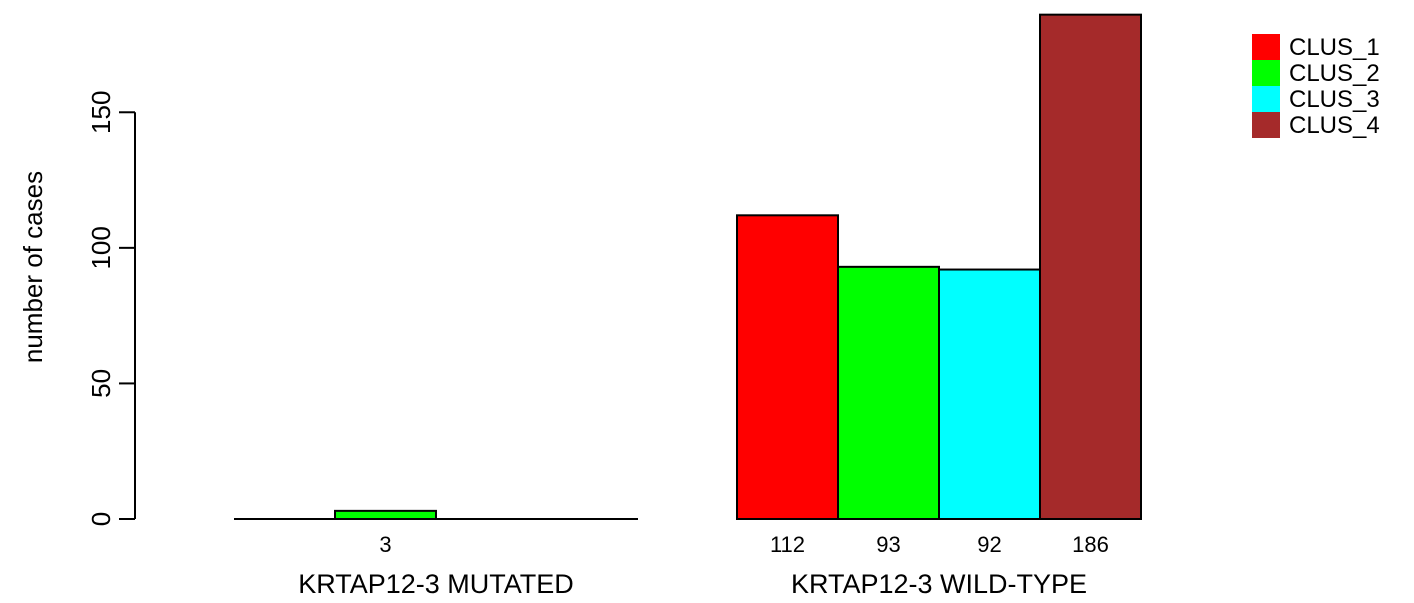  What do you see at coordinates (1334, 47) in the screenshot?
I see `legend-label: CLUS_1` at bounding box center [1334, 47].